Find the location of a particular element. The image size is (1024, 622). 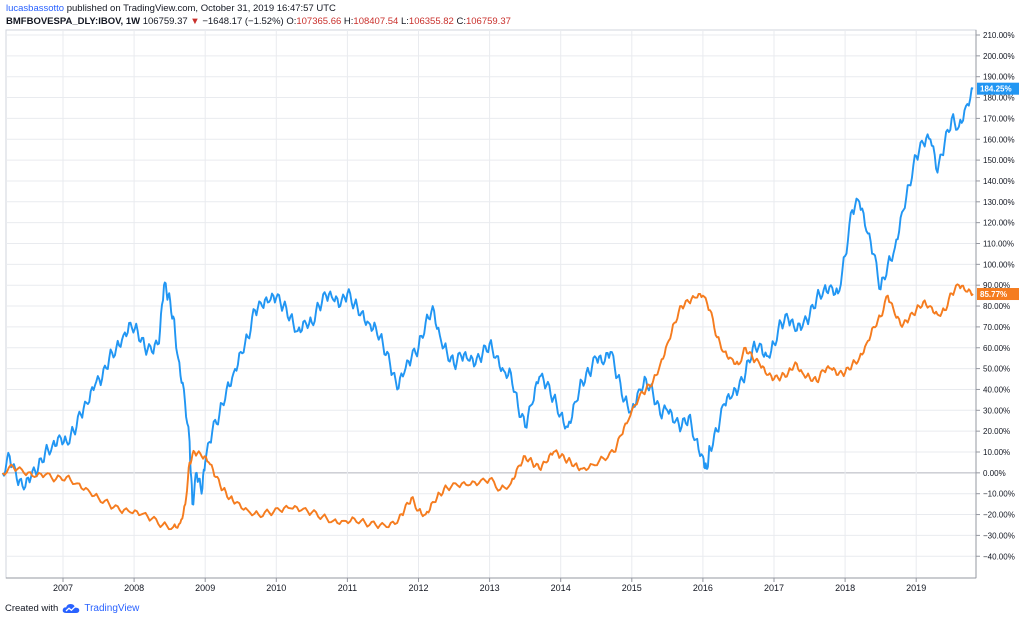

y-tick-label: 10.00% is located at coordinates (996, 452).